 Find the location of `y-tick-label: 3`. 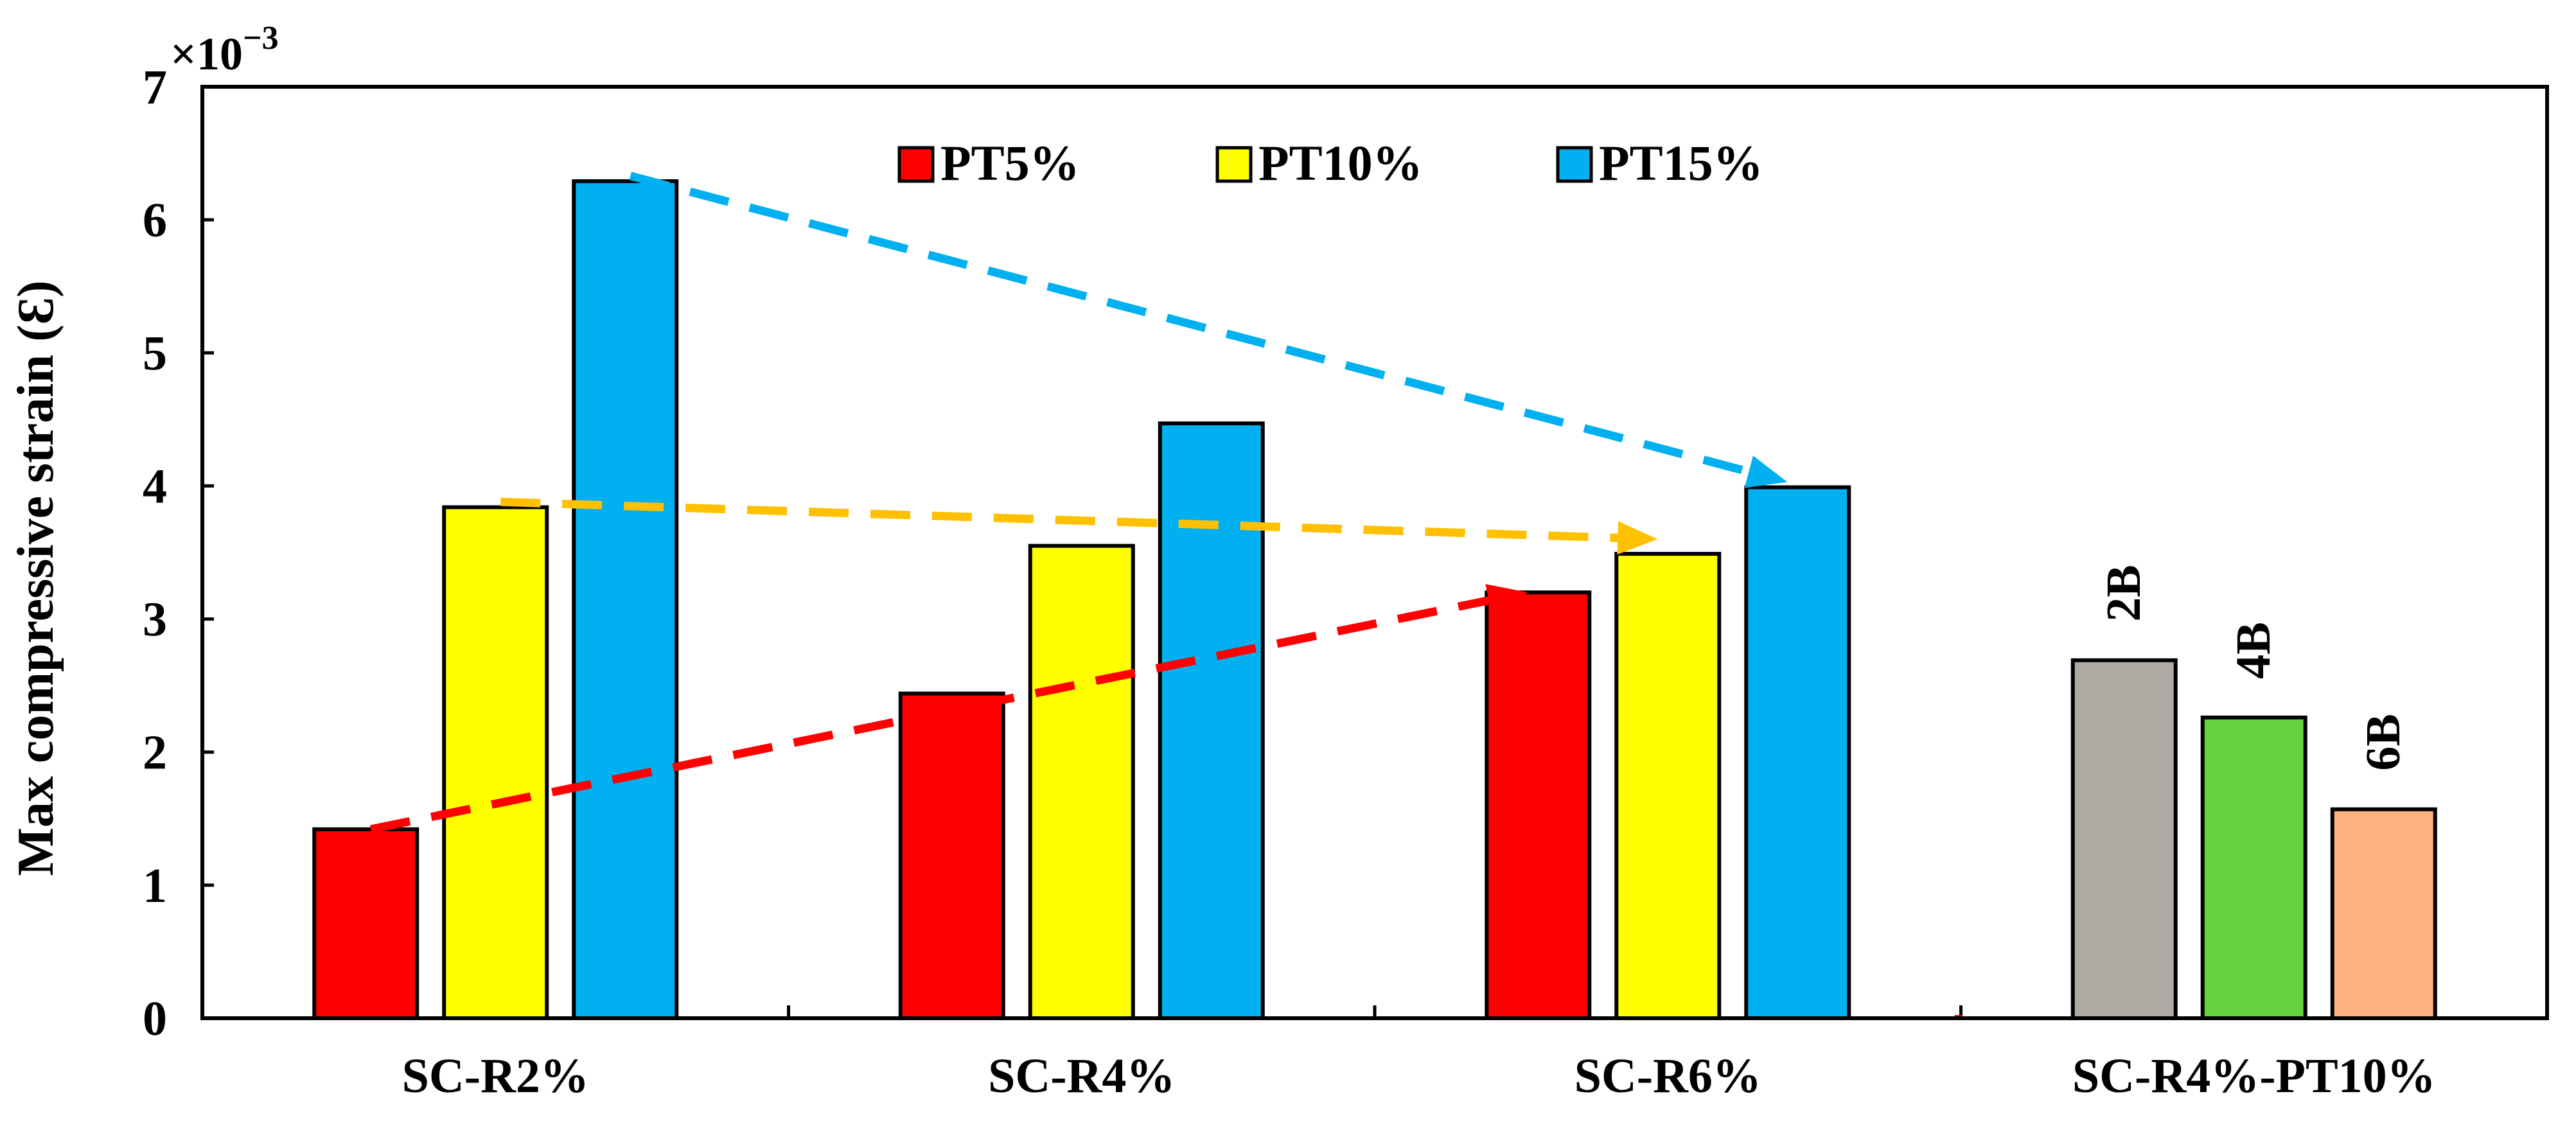

y-tick-label: 3 is located at coordinates (155, 620).